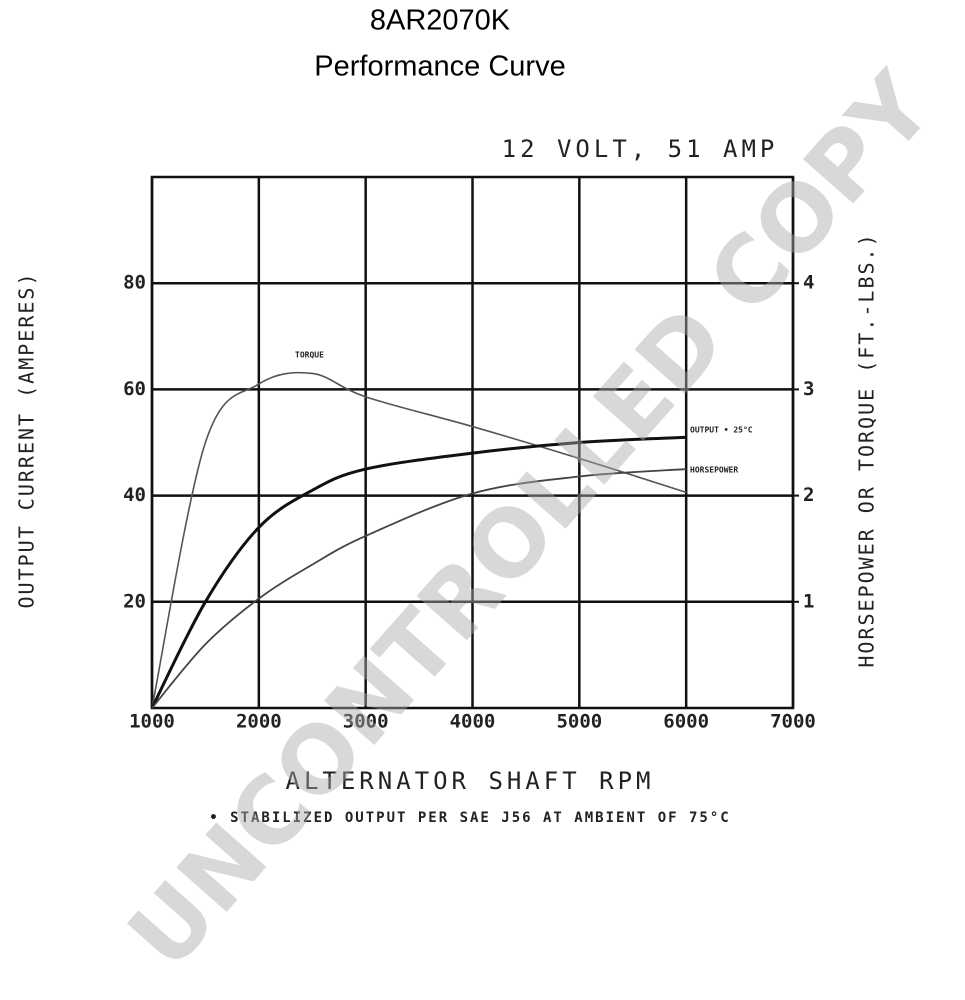  Describe the element at coordinates (808, 495) in the screenshot. I see `y2-tick-label: 2` at that location.